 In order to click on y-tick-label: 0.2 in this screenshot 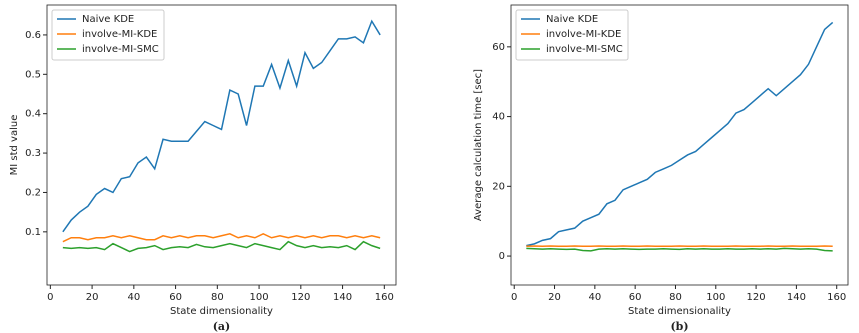, I will do `click(33, 192)`.